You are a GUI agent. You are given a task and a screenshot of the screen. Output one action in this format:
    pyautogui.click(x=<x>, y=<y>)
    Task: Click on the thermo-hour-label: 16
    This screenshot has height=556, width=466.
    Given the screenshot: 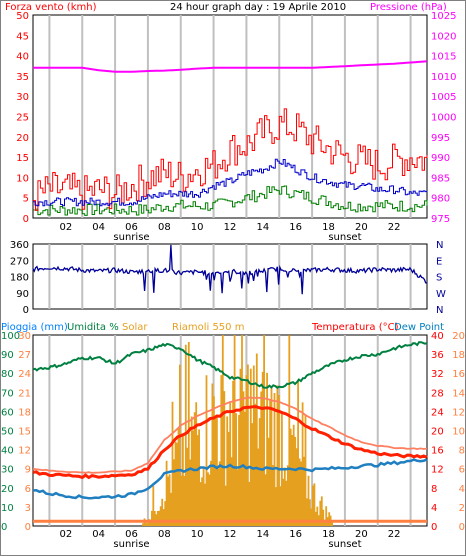 What is the action you would take?
    pyautogui.click(x=295, y=534)
    